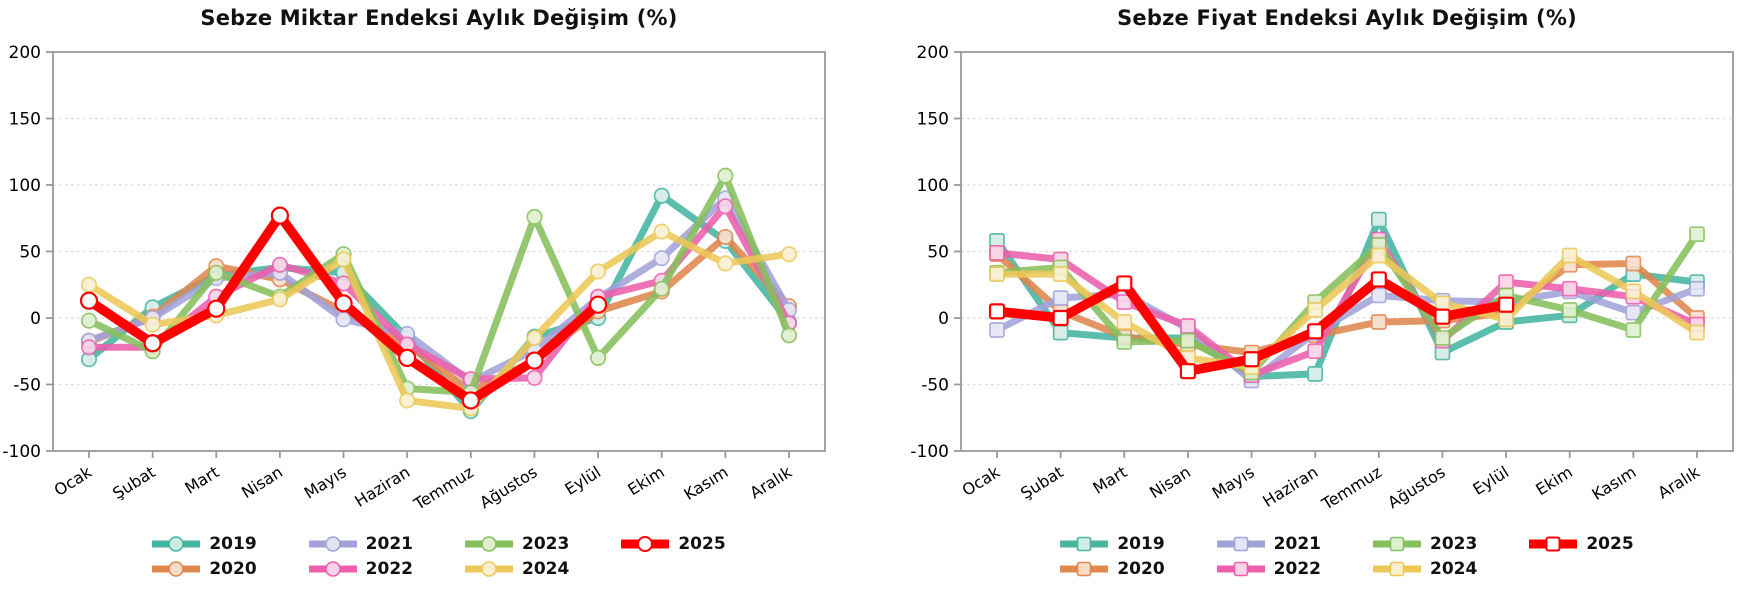  What do you see at coordinates (30, 253) in the screenshot?
I see `y-tick-label: 50` at bounding box center [30, 253].